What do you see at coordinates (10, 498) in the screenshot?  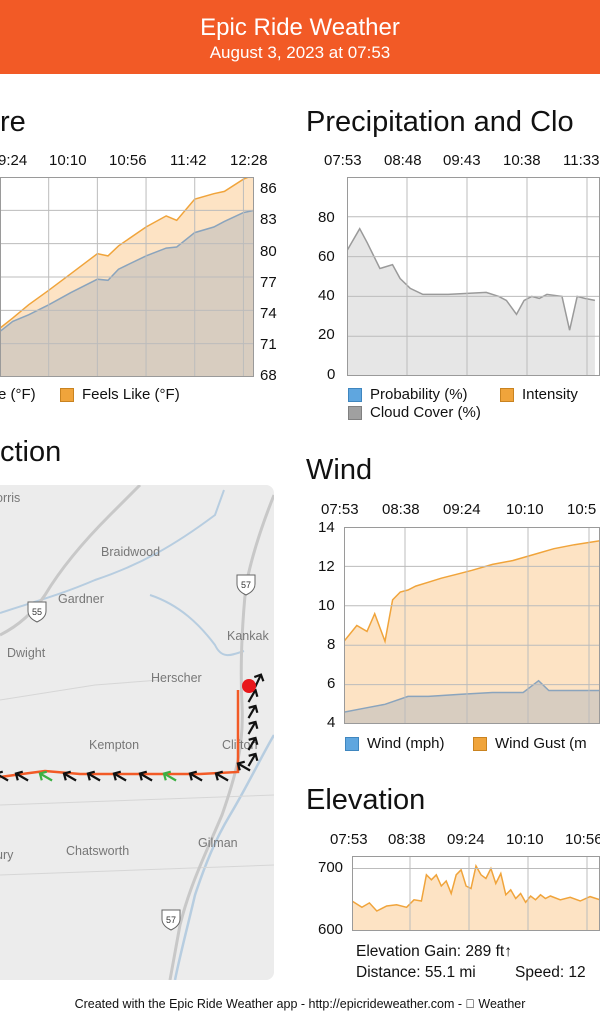 I see `map-label-orris: orris` at bounding box center [10, 498].